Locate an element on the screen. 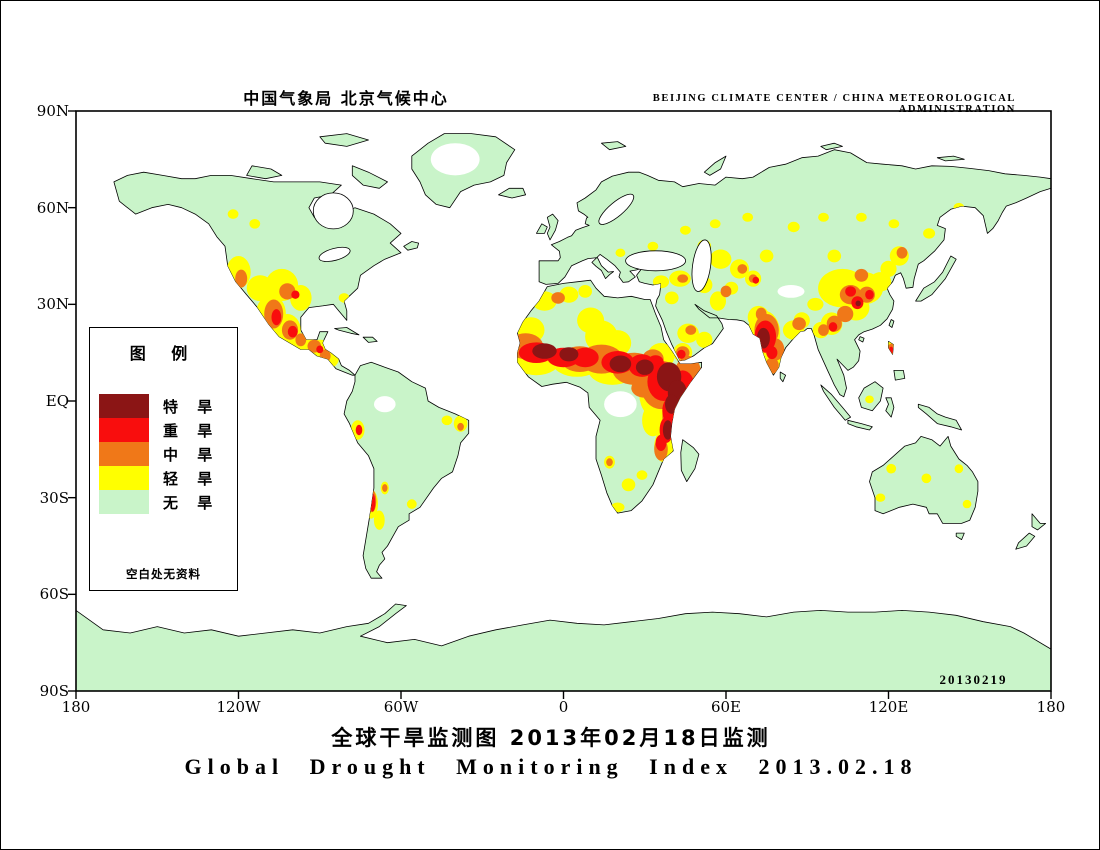 The width and height of the screenshot is (1100, 850). legend-box: 图 例 特 旱重 旱中 旱轻 旱无 旱 空白处无资料 is located at coordinates (163, 459).